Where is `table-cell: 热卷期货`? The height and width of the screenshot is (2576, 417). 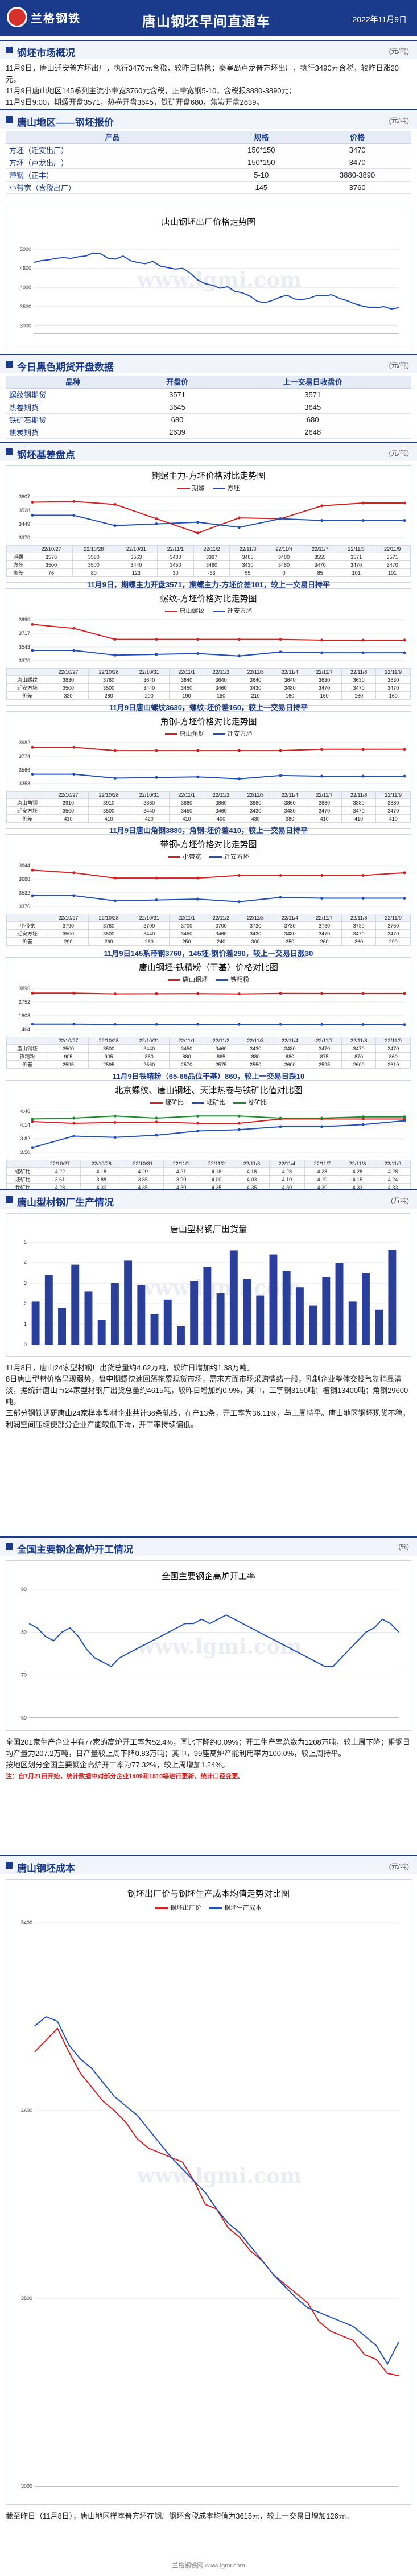 table-cell: 热卷期货 is located at coordinates (73, 407).